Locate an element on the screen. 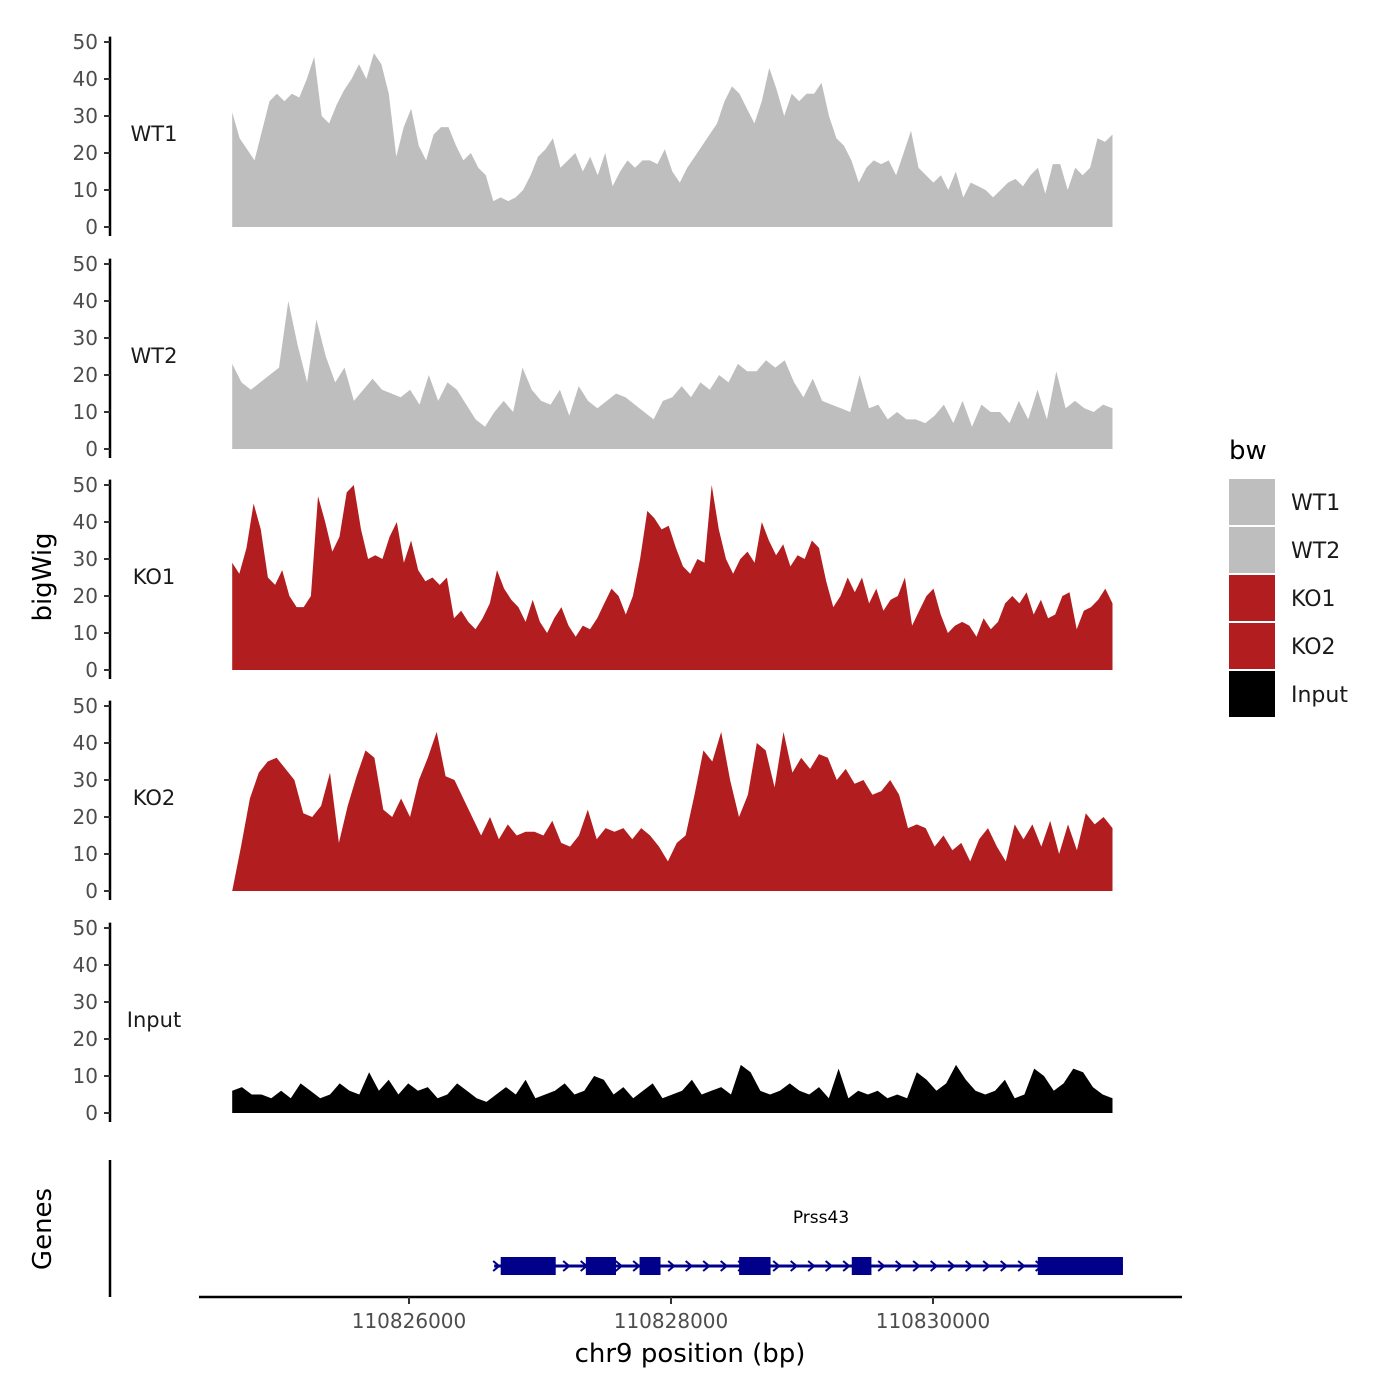 Image resolution: width=1400 pixels, height=1400 pixels. track-input: 0 10 20 30 40 50 Input is located at coordinates (593, 1020).